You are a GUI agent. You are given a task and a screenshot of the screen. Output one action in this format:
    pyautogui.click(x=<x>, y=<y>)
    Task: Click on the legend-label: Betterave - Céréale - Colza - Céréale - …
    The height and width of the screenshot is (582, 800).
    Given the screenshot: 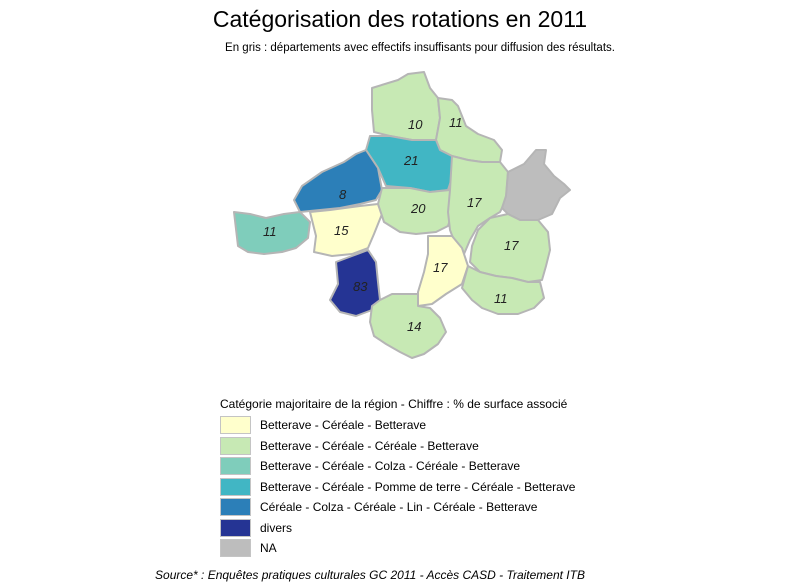 What is the action you would take?
    pyautogui.click(x=390, y=466)
    